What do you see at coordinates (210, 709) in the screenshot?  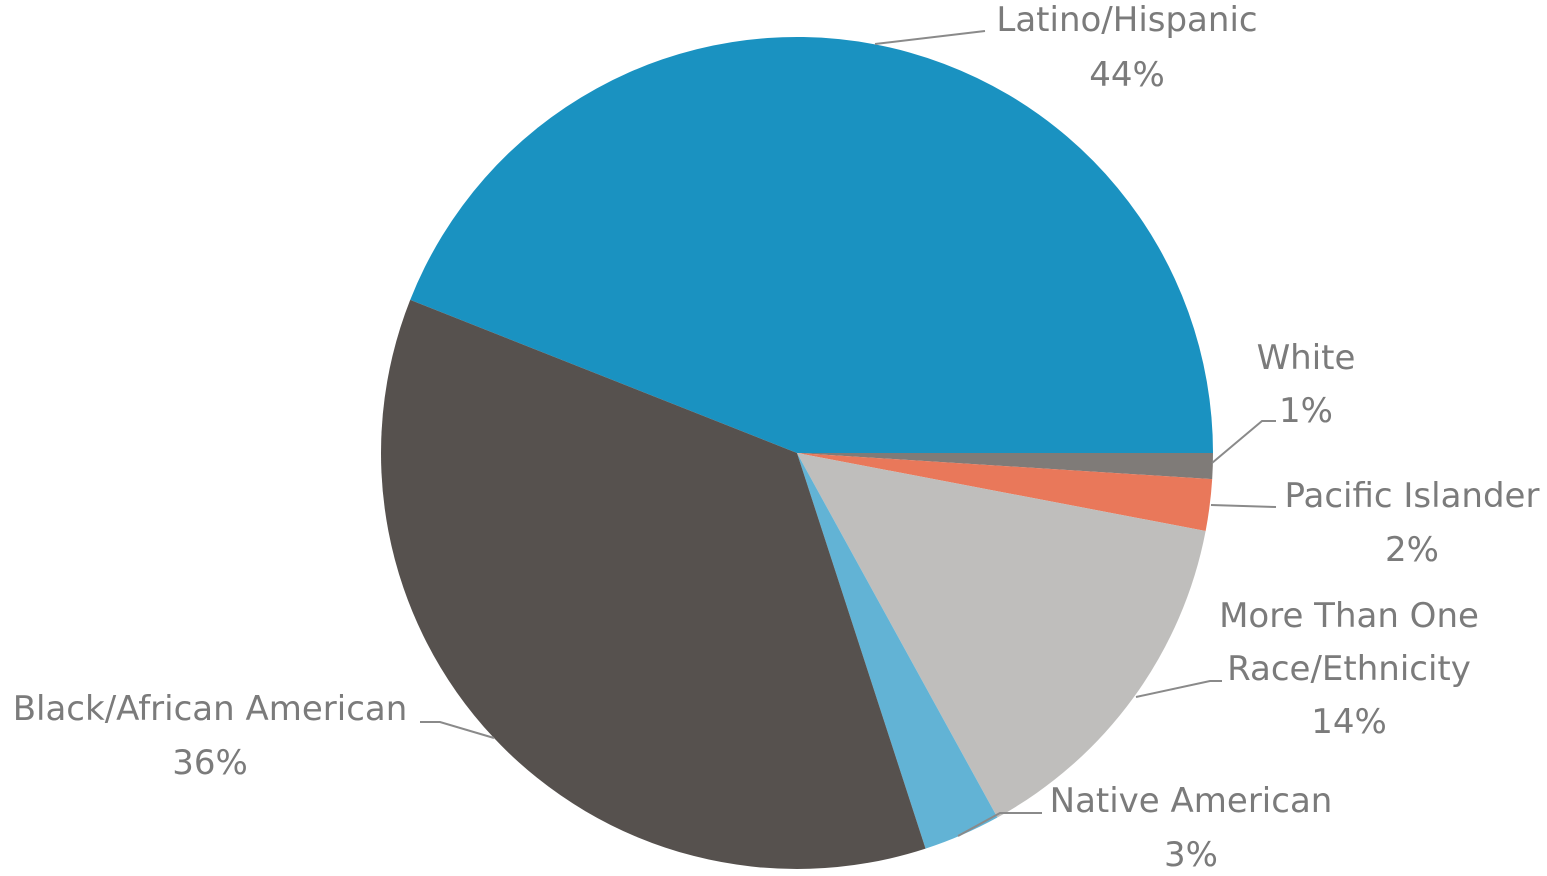 I see `label-black-name: Black/African American` at bounding box center [210, 709].